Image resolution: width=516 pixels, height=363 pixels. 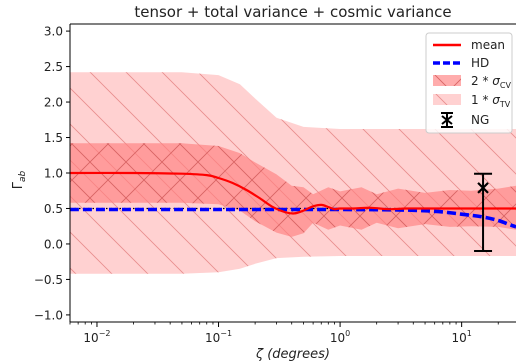 I want to click on x-axis-label: ζ (degrees), so click(x=292, y=354).